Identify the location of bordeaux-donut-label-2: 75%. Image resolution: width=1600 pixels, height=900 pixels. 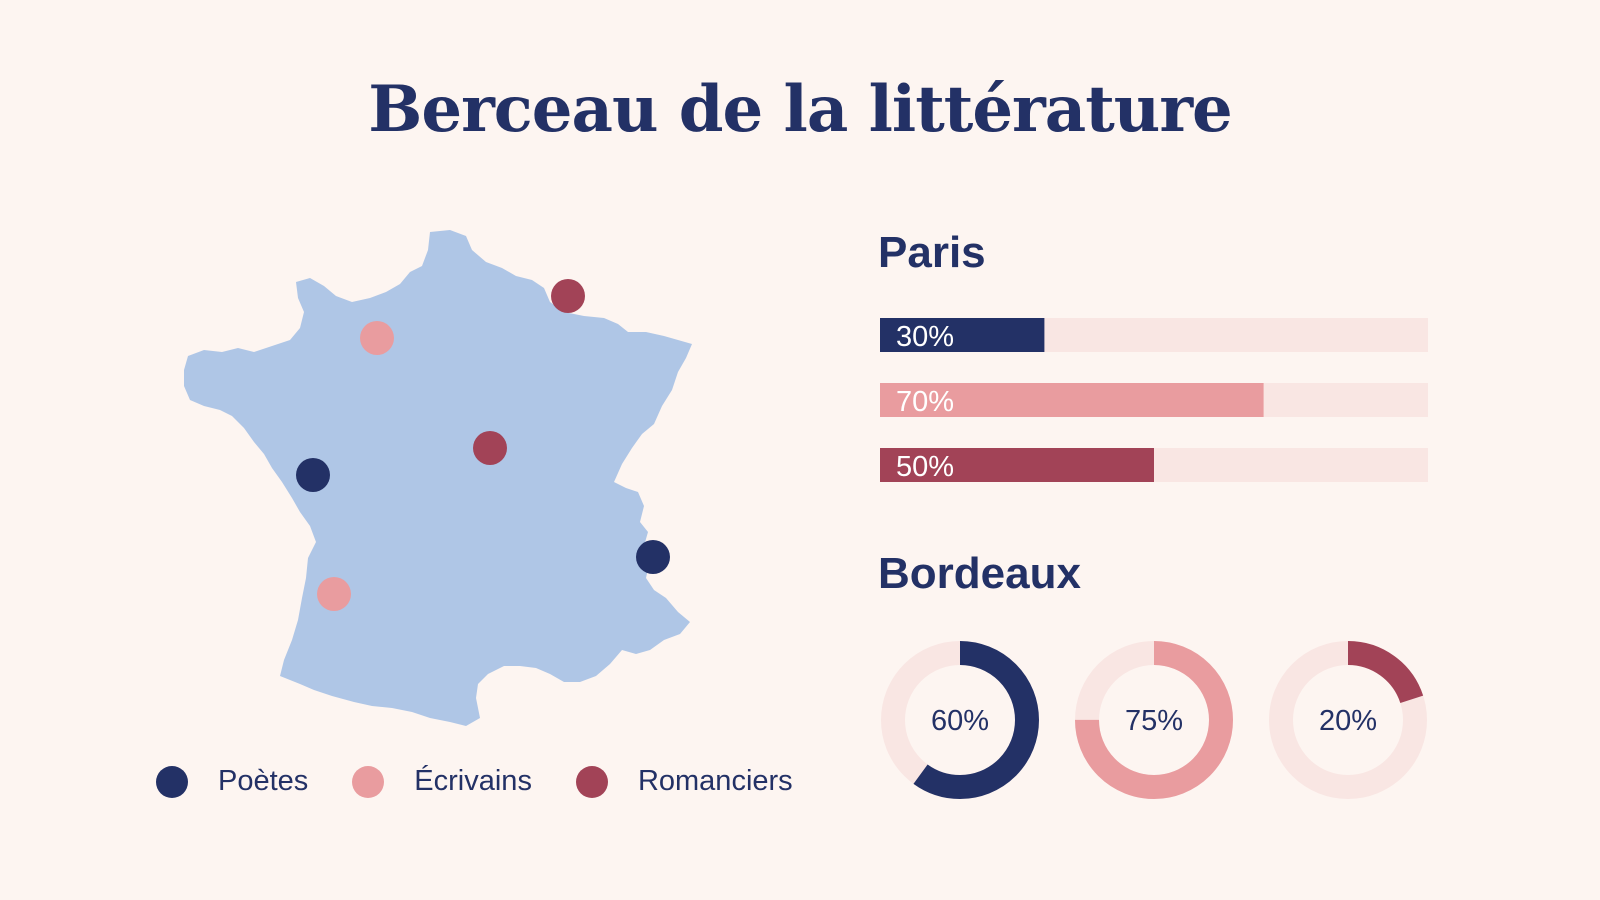
(1154, 721).